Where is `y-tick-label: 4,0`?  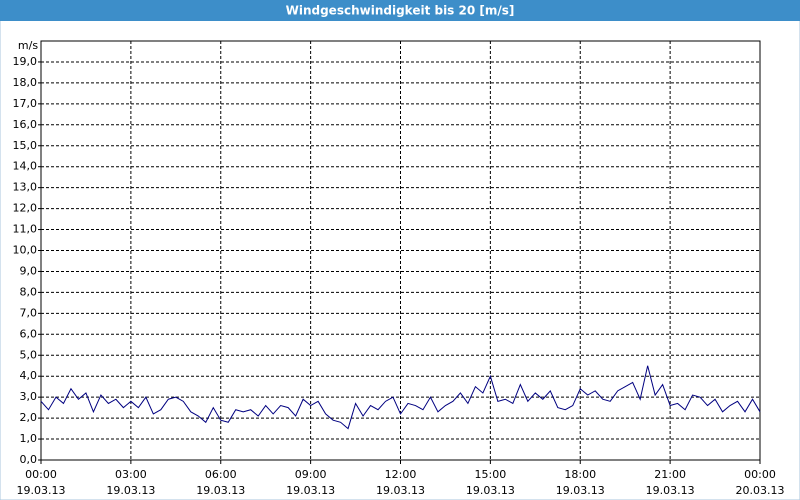
y-tick-label: 4,0 is located at coordinates (29, 375).